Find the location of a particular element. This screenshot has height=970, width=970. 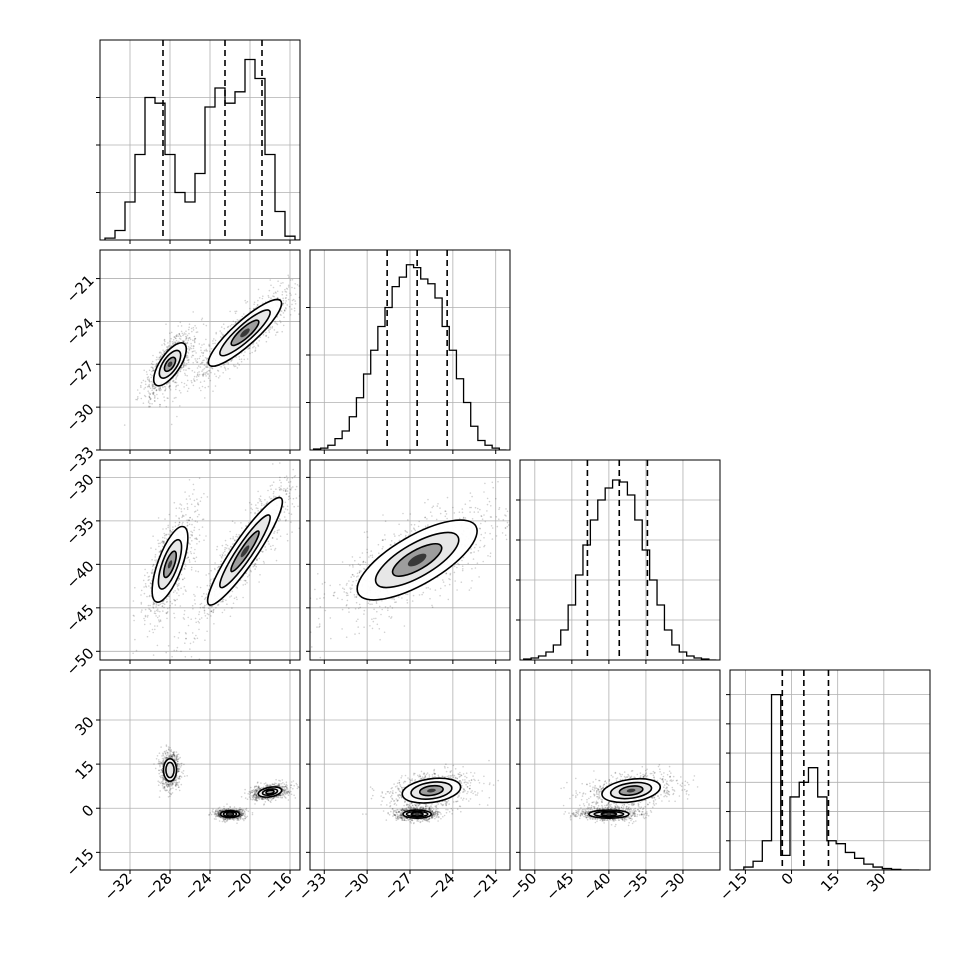

axes-frame is located at coordinates (200, 350).